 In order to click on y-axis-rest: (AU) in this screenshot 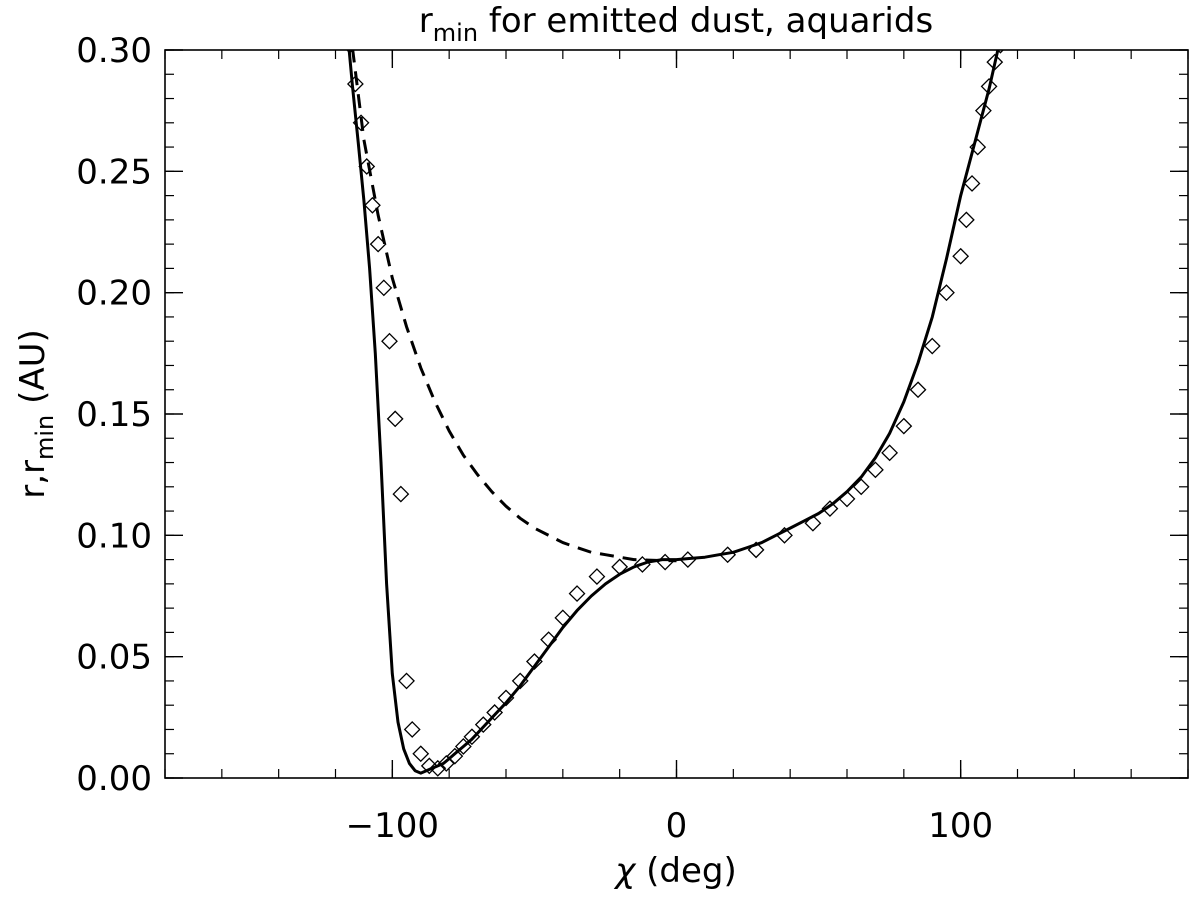, I will do `click(33, 371)`.